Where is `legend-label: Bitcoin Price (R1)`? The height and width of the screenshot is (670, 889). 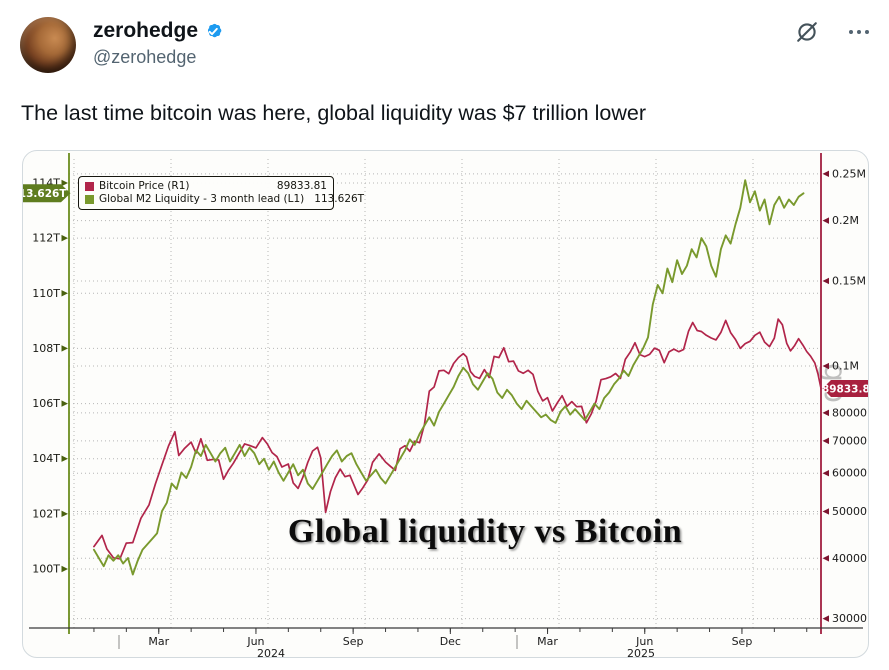
legend-label: Bitcoin Price (R1) is located at coordinates (144, 186).